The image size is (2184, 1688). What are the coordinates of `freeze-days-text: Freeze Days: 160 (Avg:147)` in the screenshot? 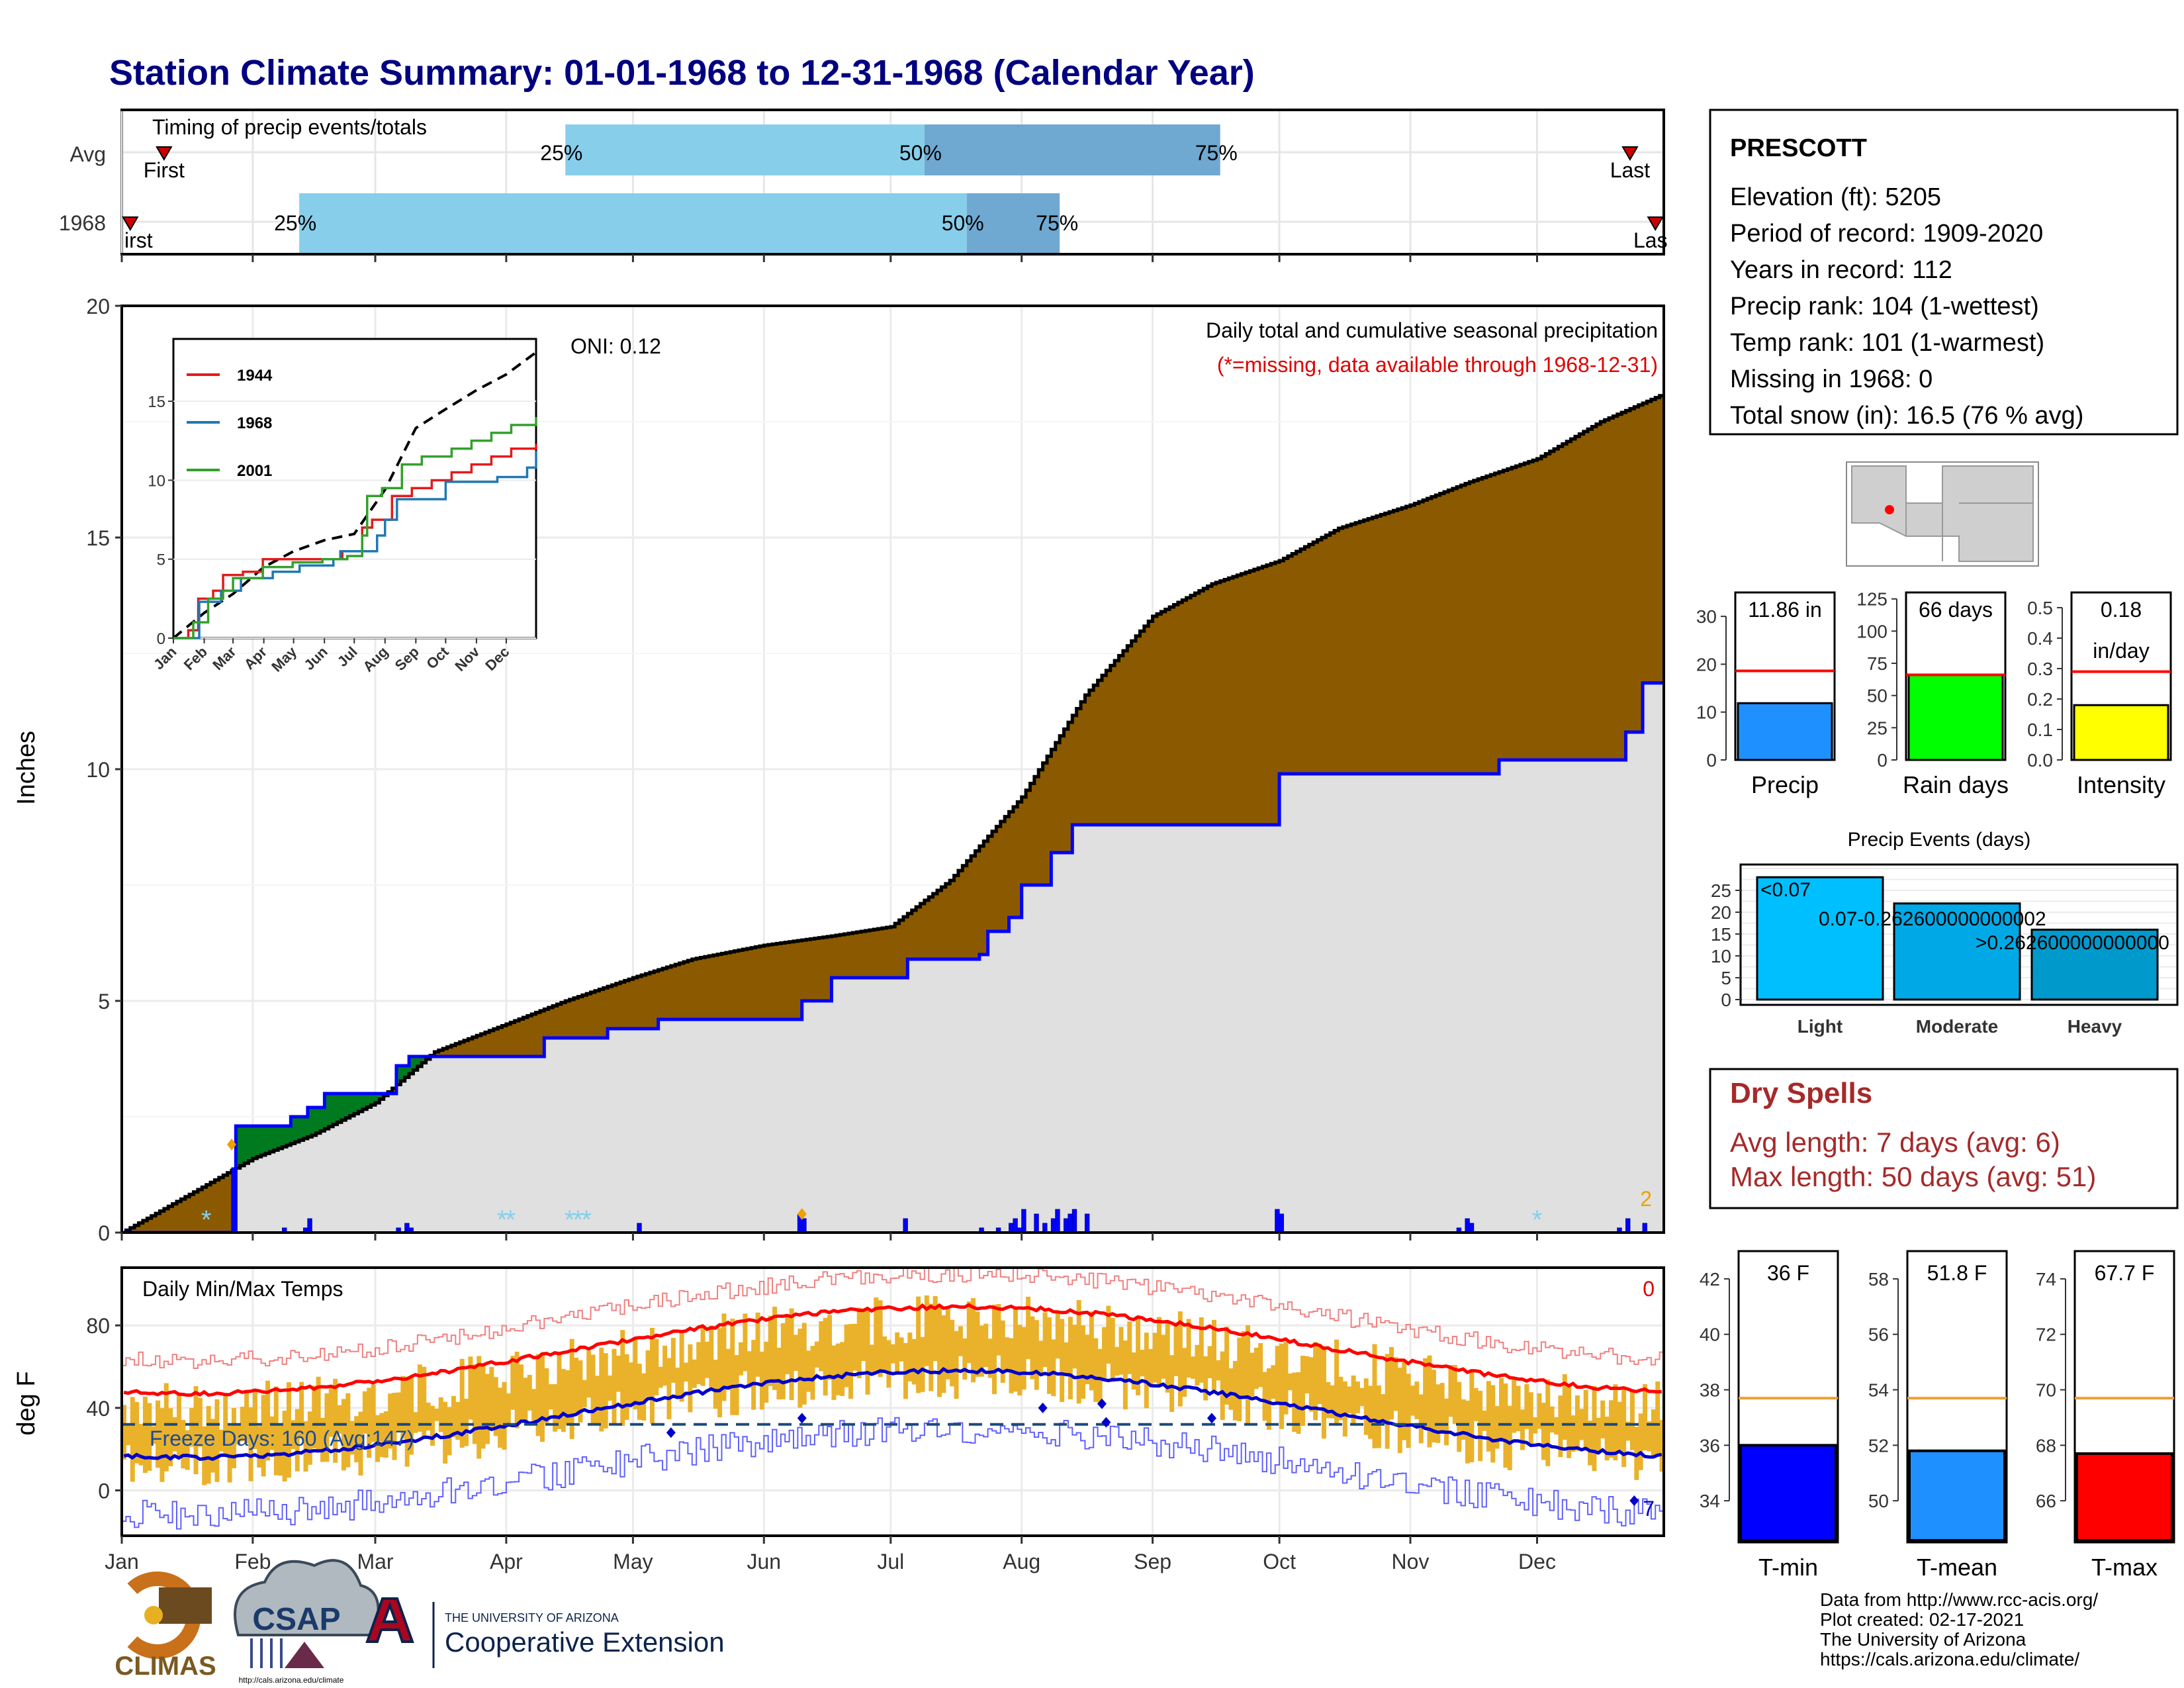 It's located at (282, 1438).